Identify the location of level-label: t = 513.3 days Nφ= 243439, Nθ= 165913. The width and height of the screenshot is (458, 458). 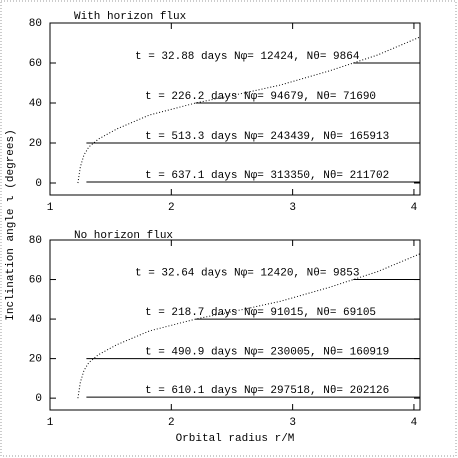
(267, 137).